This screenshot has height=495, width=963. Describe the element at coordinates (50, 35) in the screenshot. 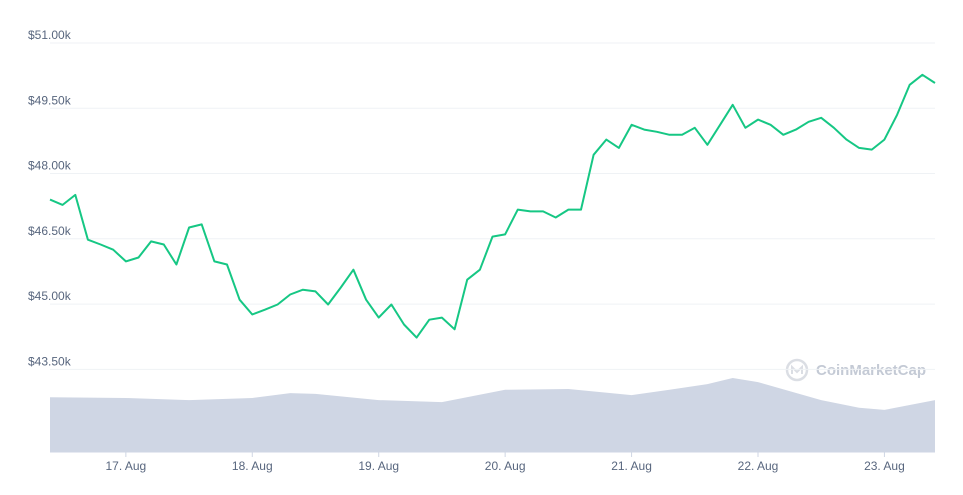

I see `y-tick-label: $51.00k` at that location.